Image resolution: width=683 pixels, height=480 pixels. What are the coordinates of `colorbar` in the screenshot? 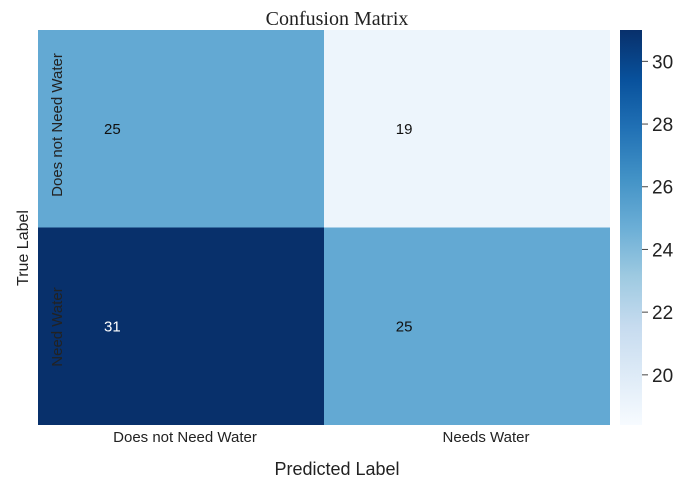 It's located at (631, 227).